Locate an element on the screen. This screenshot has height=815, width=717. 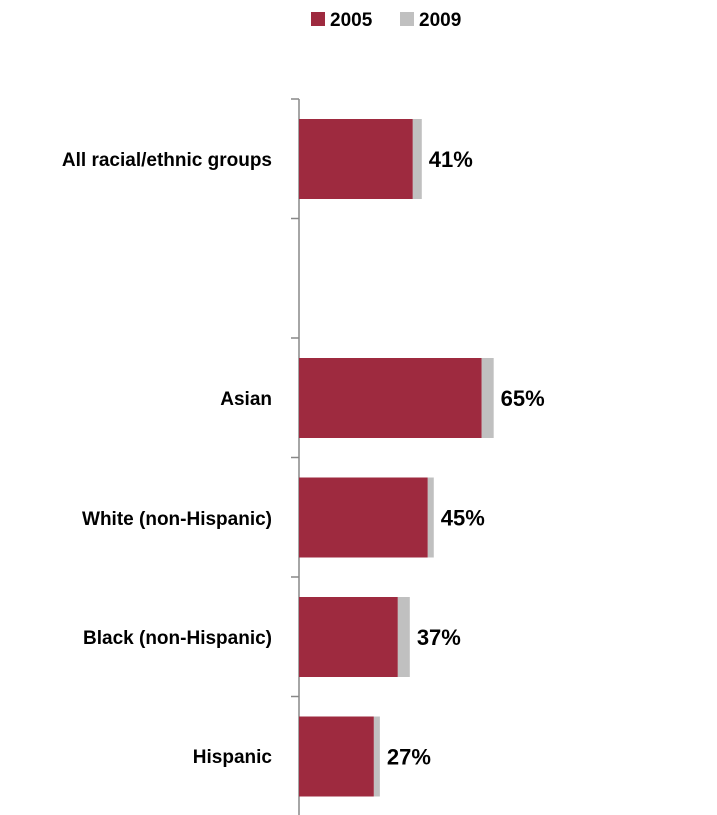
category-label-black: Black (non-Hispanic) is located at coordinates (177, 638).